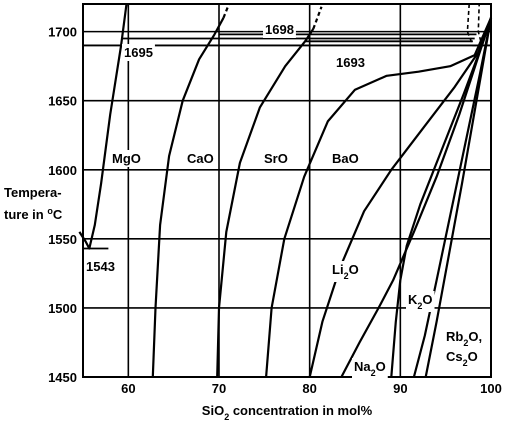 This screenshot has height=425, width=511. What do you see at coordinates (219, 388) in the screenshot?
I see `x-tick-label: 70` at bounding box center [219, 388].